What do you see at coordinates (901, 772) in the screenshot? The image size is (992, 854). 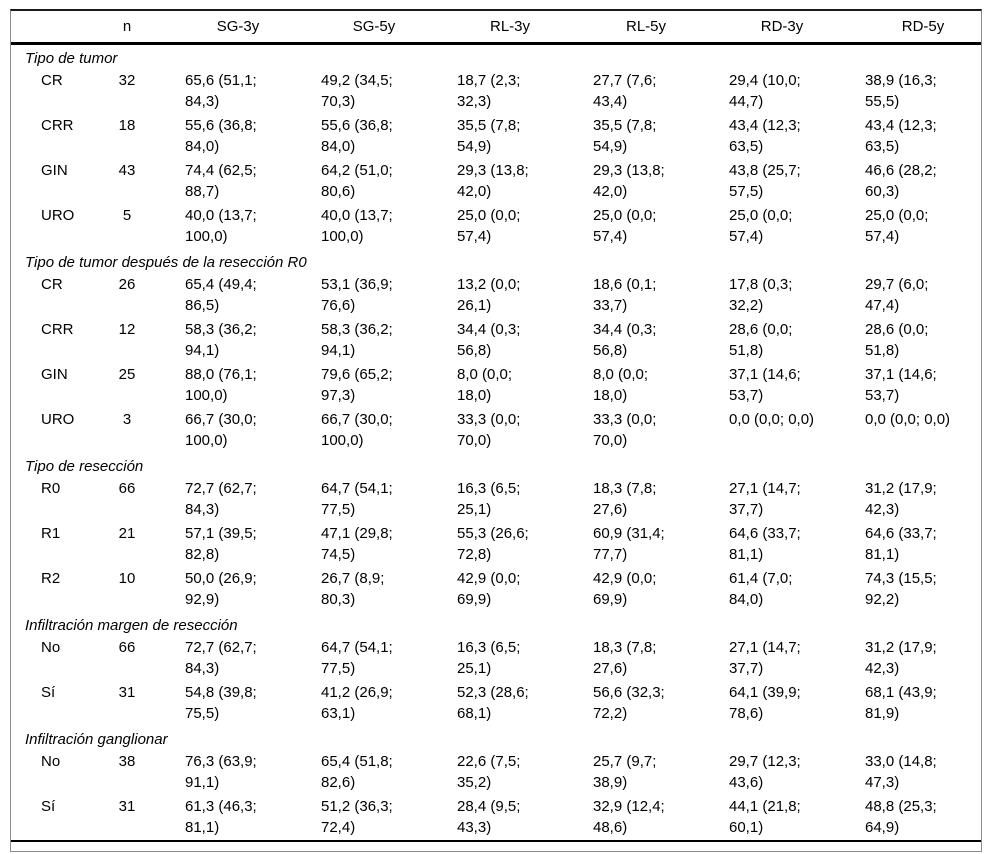 I see `result-value-text: 33,0 (14,8; 47,3)` at bounding box center [901, 772].